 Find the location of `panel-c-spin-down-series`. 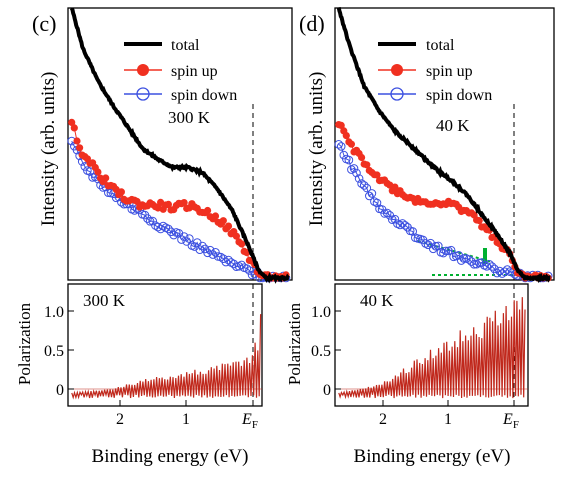

panel-c-spin-down-series is located at coordinates (179, 209).